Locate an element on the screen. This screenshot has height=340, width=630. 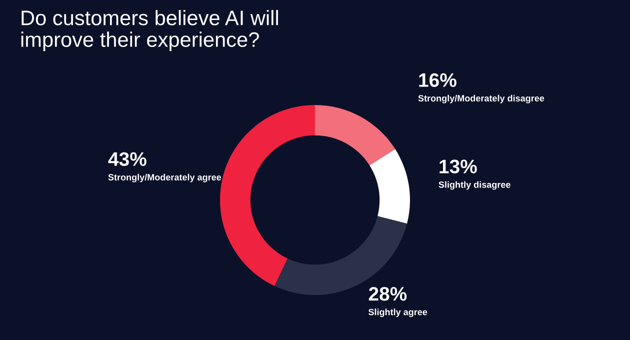
slice-label: Strongly/Moderately agree is located at coordinates (165, 178).